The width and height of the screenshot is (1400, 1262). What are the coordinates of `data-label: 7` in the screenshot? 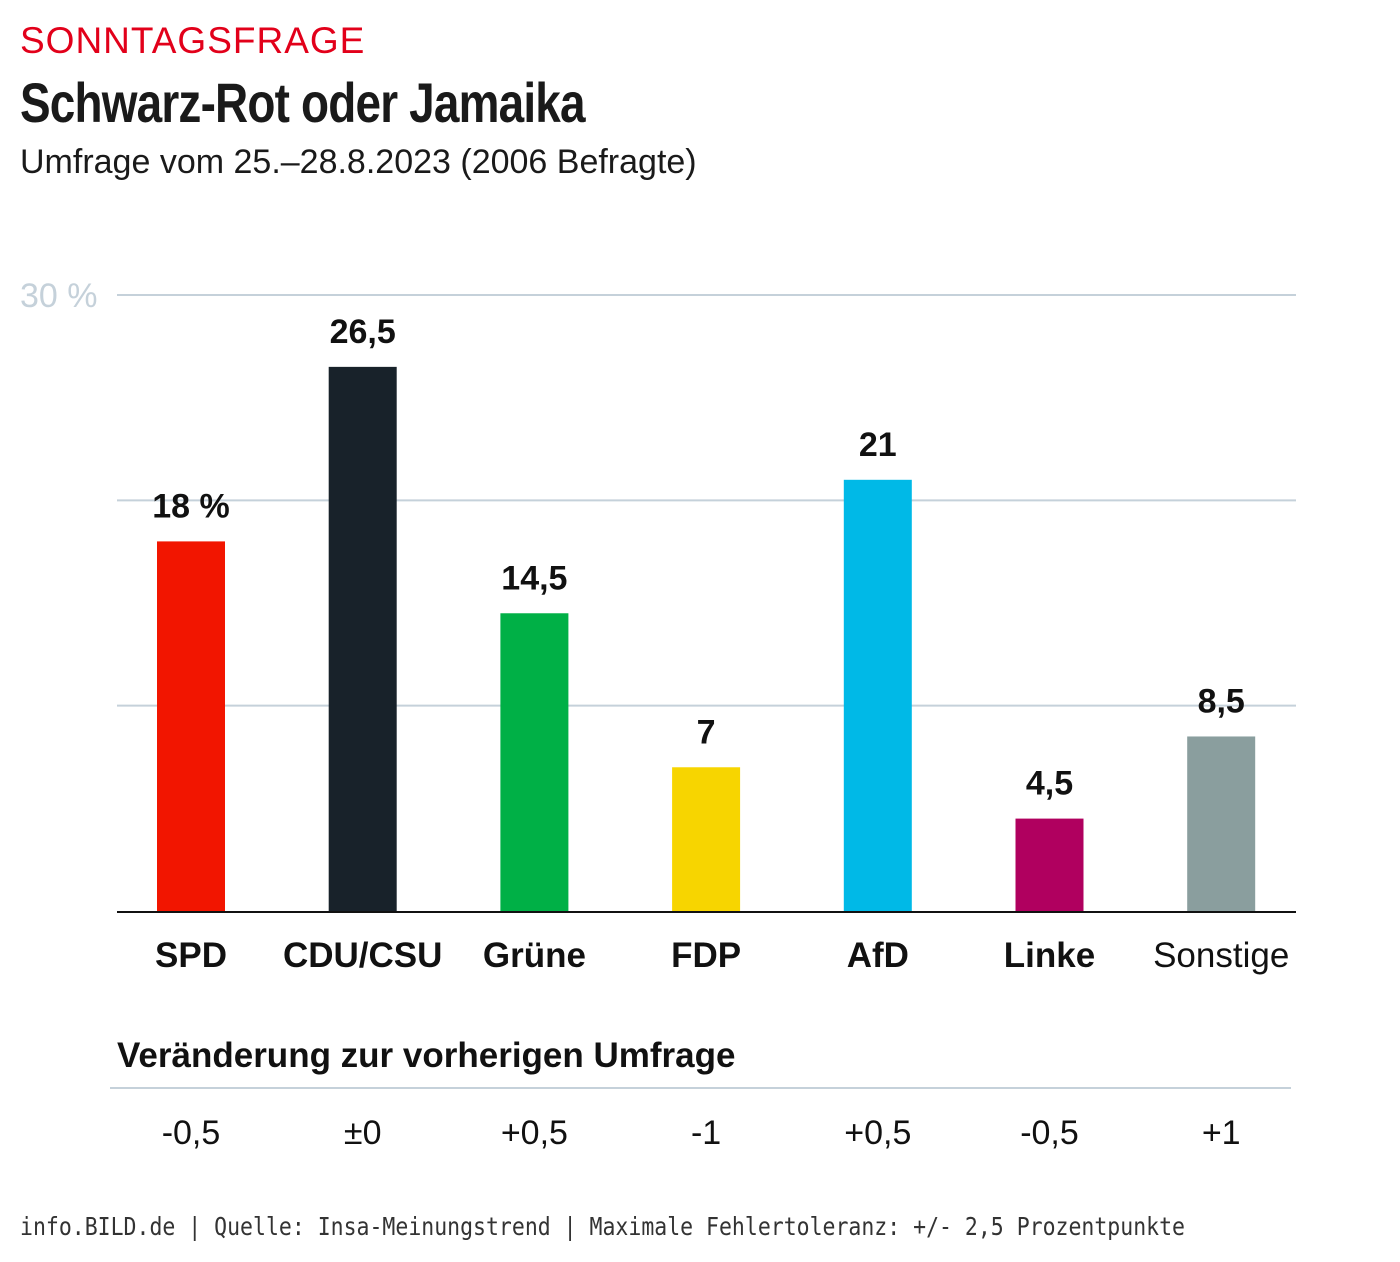 It's located at (706, 732).